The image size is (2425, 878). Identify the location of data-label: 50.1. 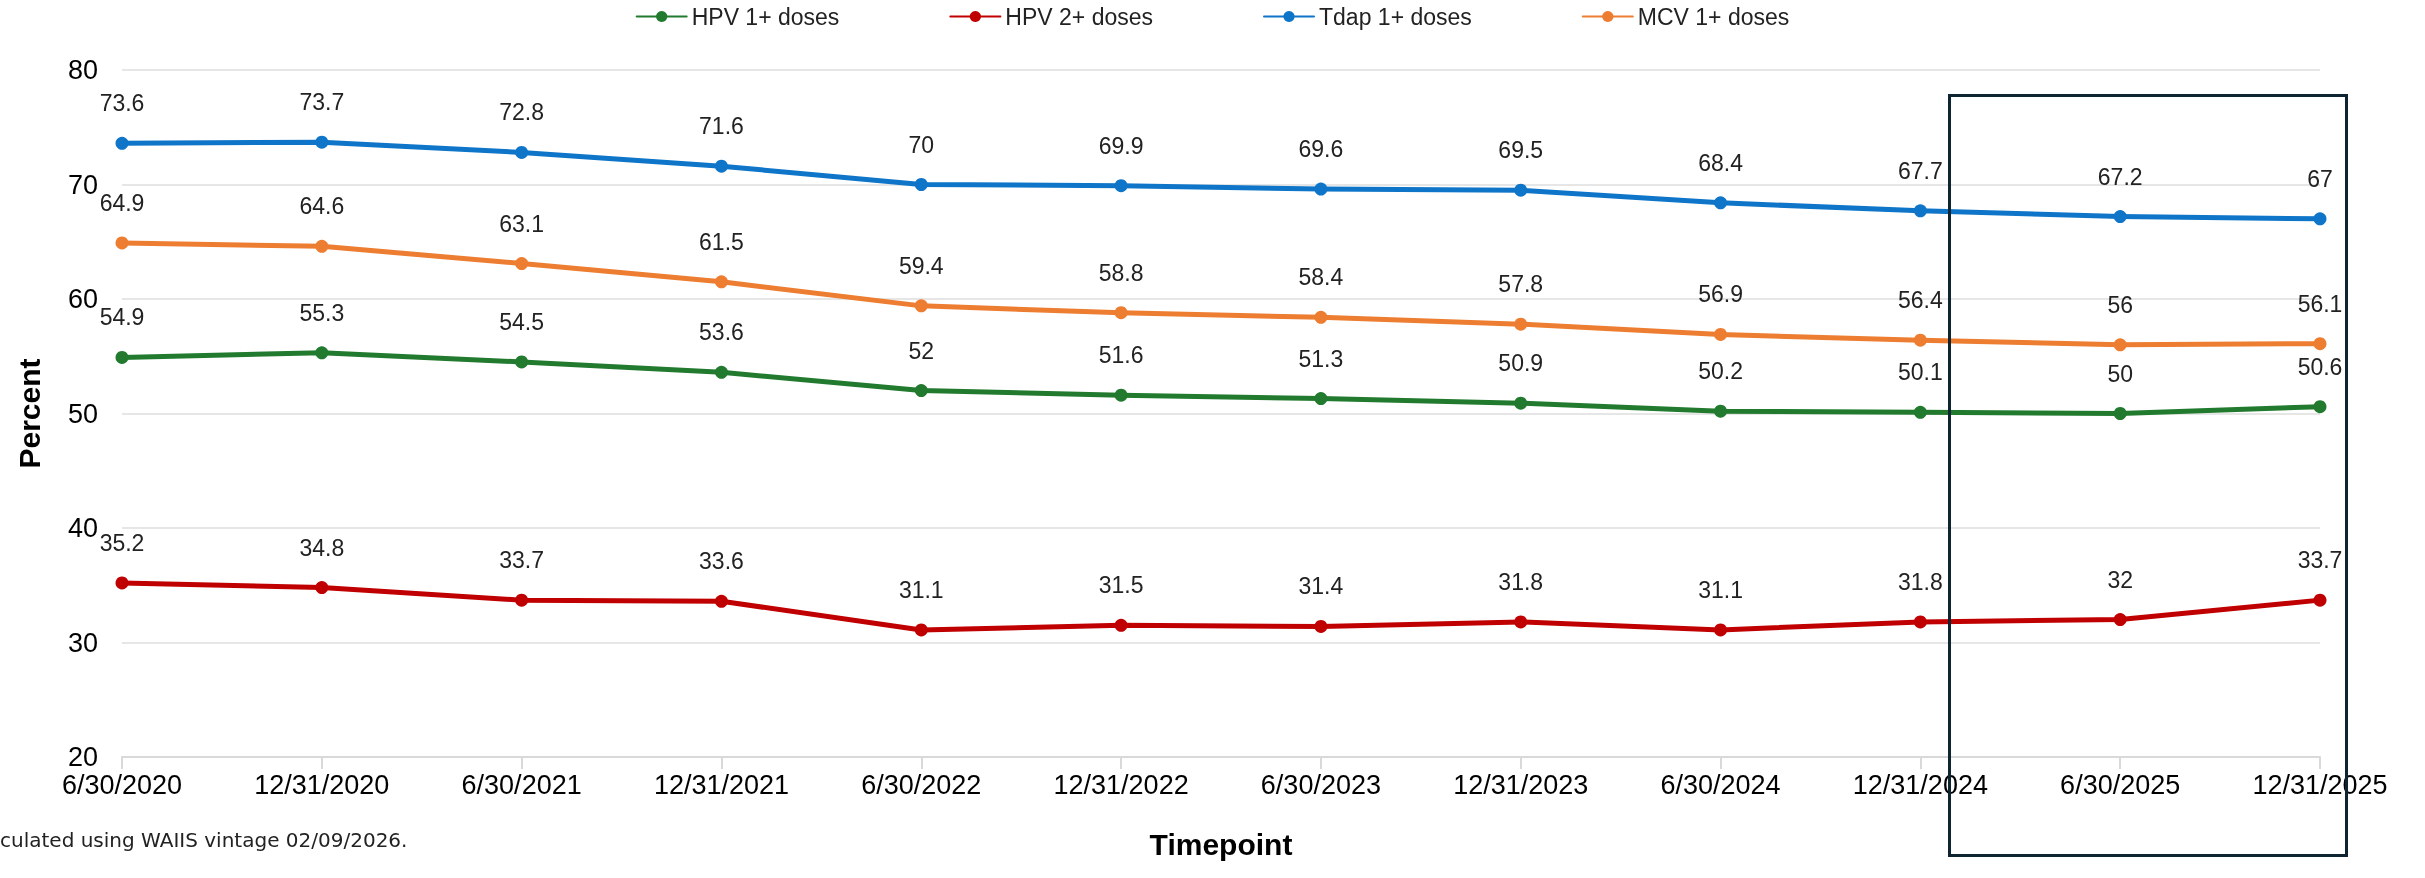
(1920, 372).